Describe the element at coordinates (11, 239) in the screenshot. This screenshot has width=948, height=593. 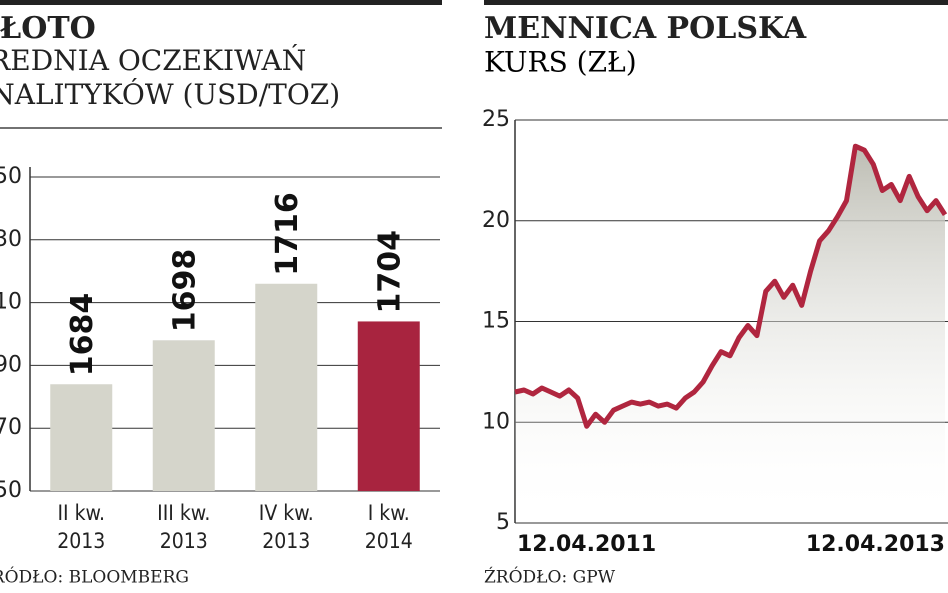
I see `y-tick-label: 1730` at that location.